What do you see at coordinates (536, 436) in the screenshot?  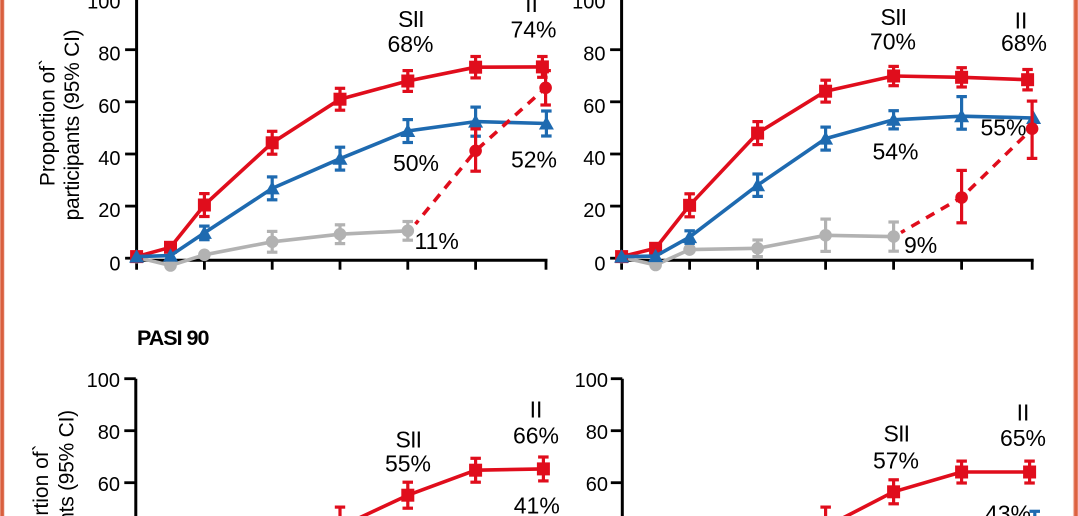 I see `svg-text: 66%` at bounding box center [536, 436].